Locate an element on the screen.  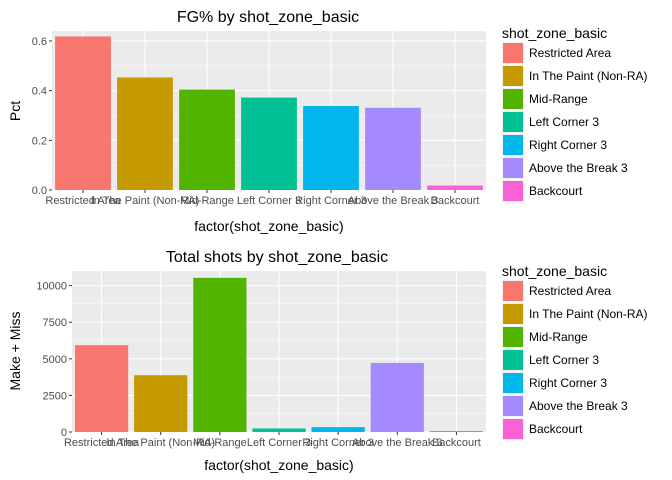
y-tick-label: 2500 is located at coordinates (55, 396).